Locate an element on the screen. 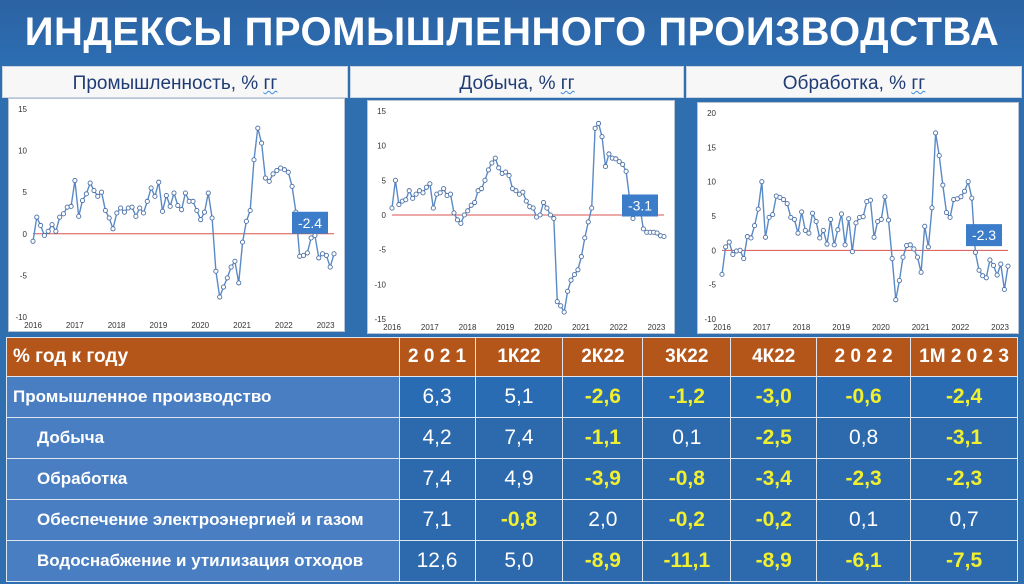  x-tick-label: 2019 is located at coordinates (159, 325).